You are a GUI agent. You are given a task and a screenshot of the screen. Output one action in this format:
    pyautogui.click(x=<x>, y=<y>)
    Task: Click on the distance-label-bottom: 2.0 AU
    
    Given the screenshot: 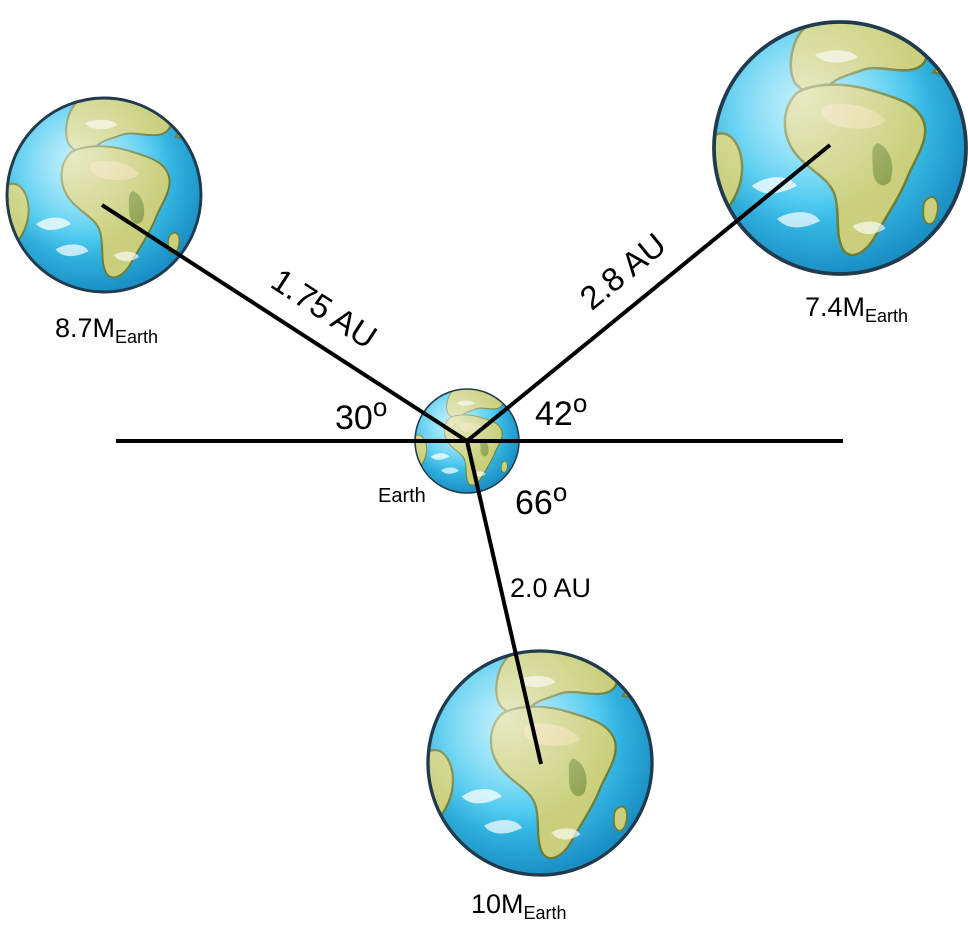 What is the action you would take?
    pyautogui.click(x=550, y=588)
    